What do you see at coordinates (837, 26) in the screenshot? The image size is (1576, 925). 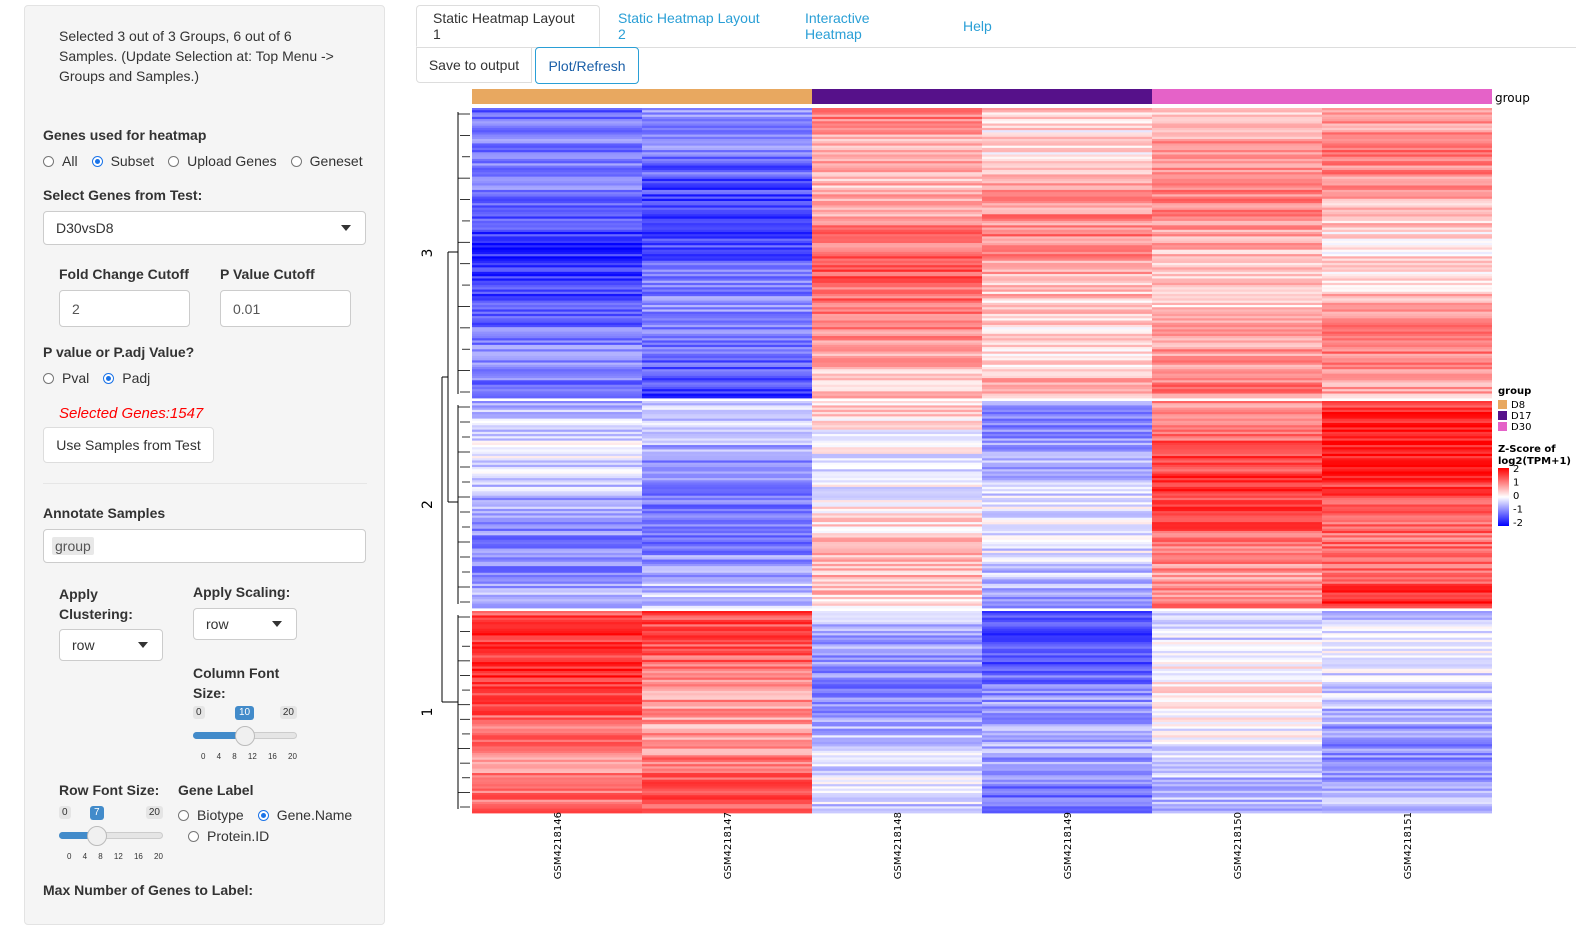 I see `tab-interactive-heatmap: Interactive Heatmap` at bounding box center [837, 26].